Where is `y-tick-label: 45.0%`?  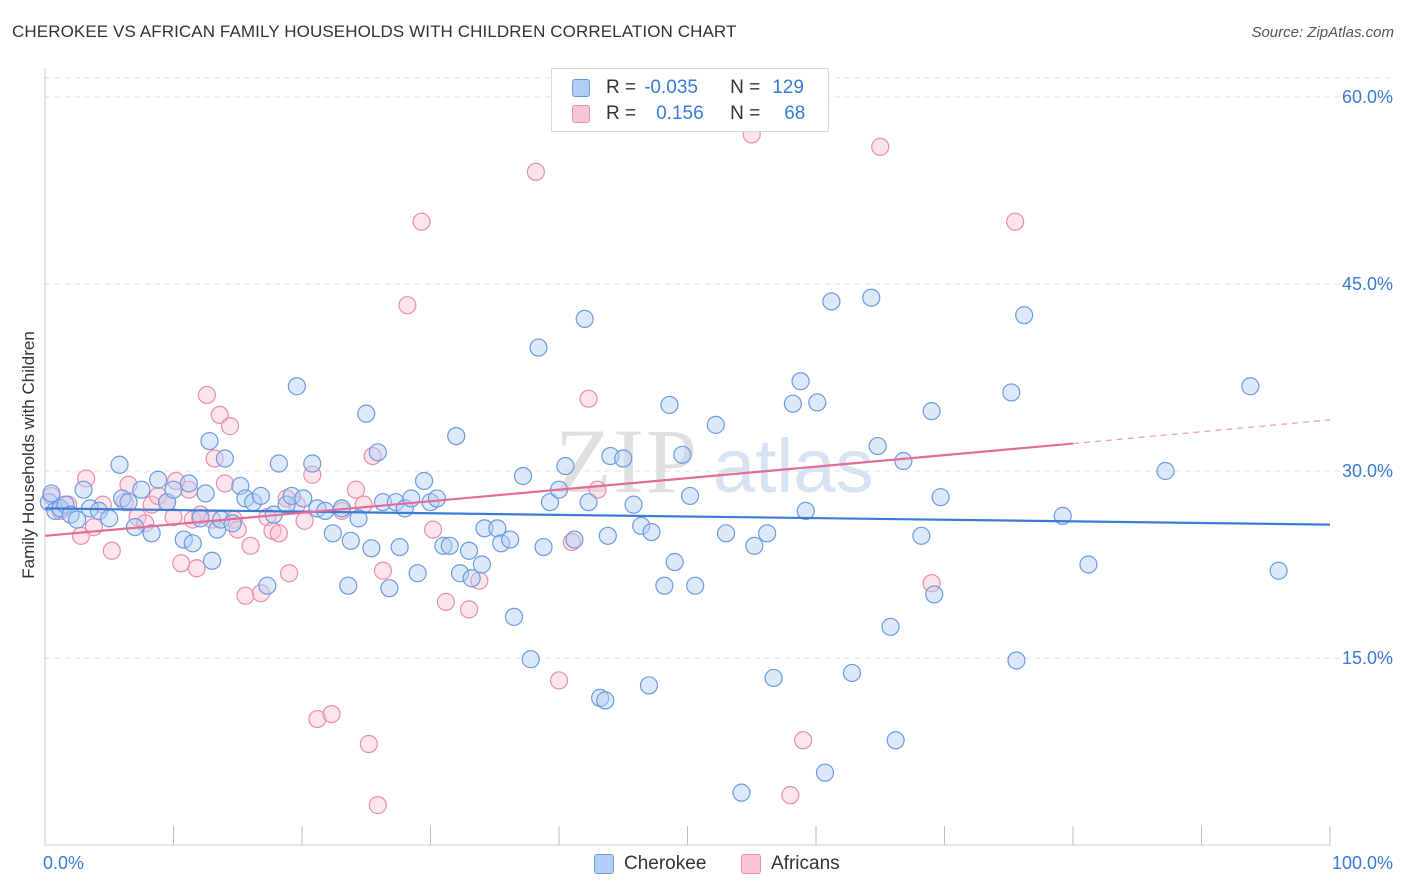 y-tick-label: 45.0% is located at coordinates (1367, 284).